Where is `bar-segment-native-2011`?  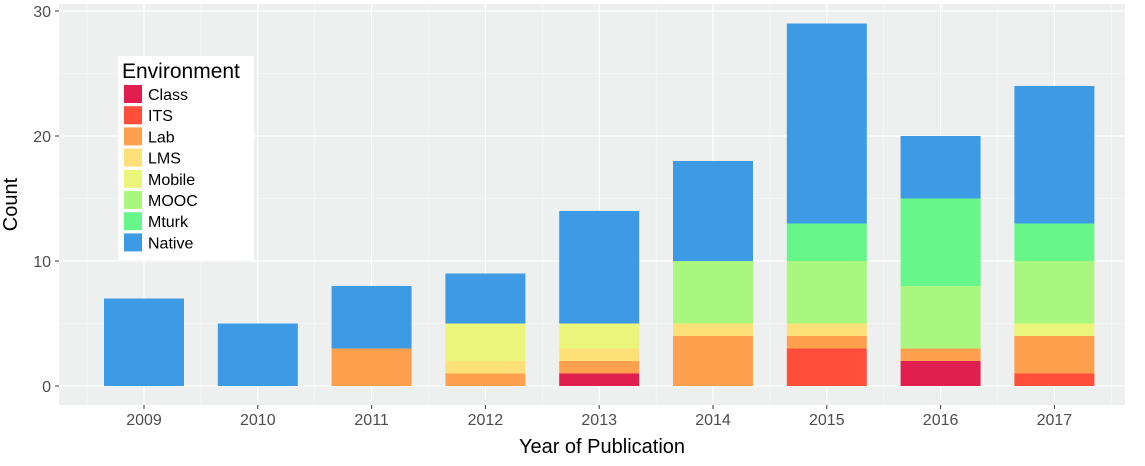
bar-segment-native-2011 is located at coordinates (371, 317).